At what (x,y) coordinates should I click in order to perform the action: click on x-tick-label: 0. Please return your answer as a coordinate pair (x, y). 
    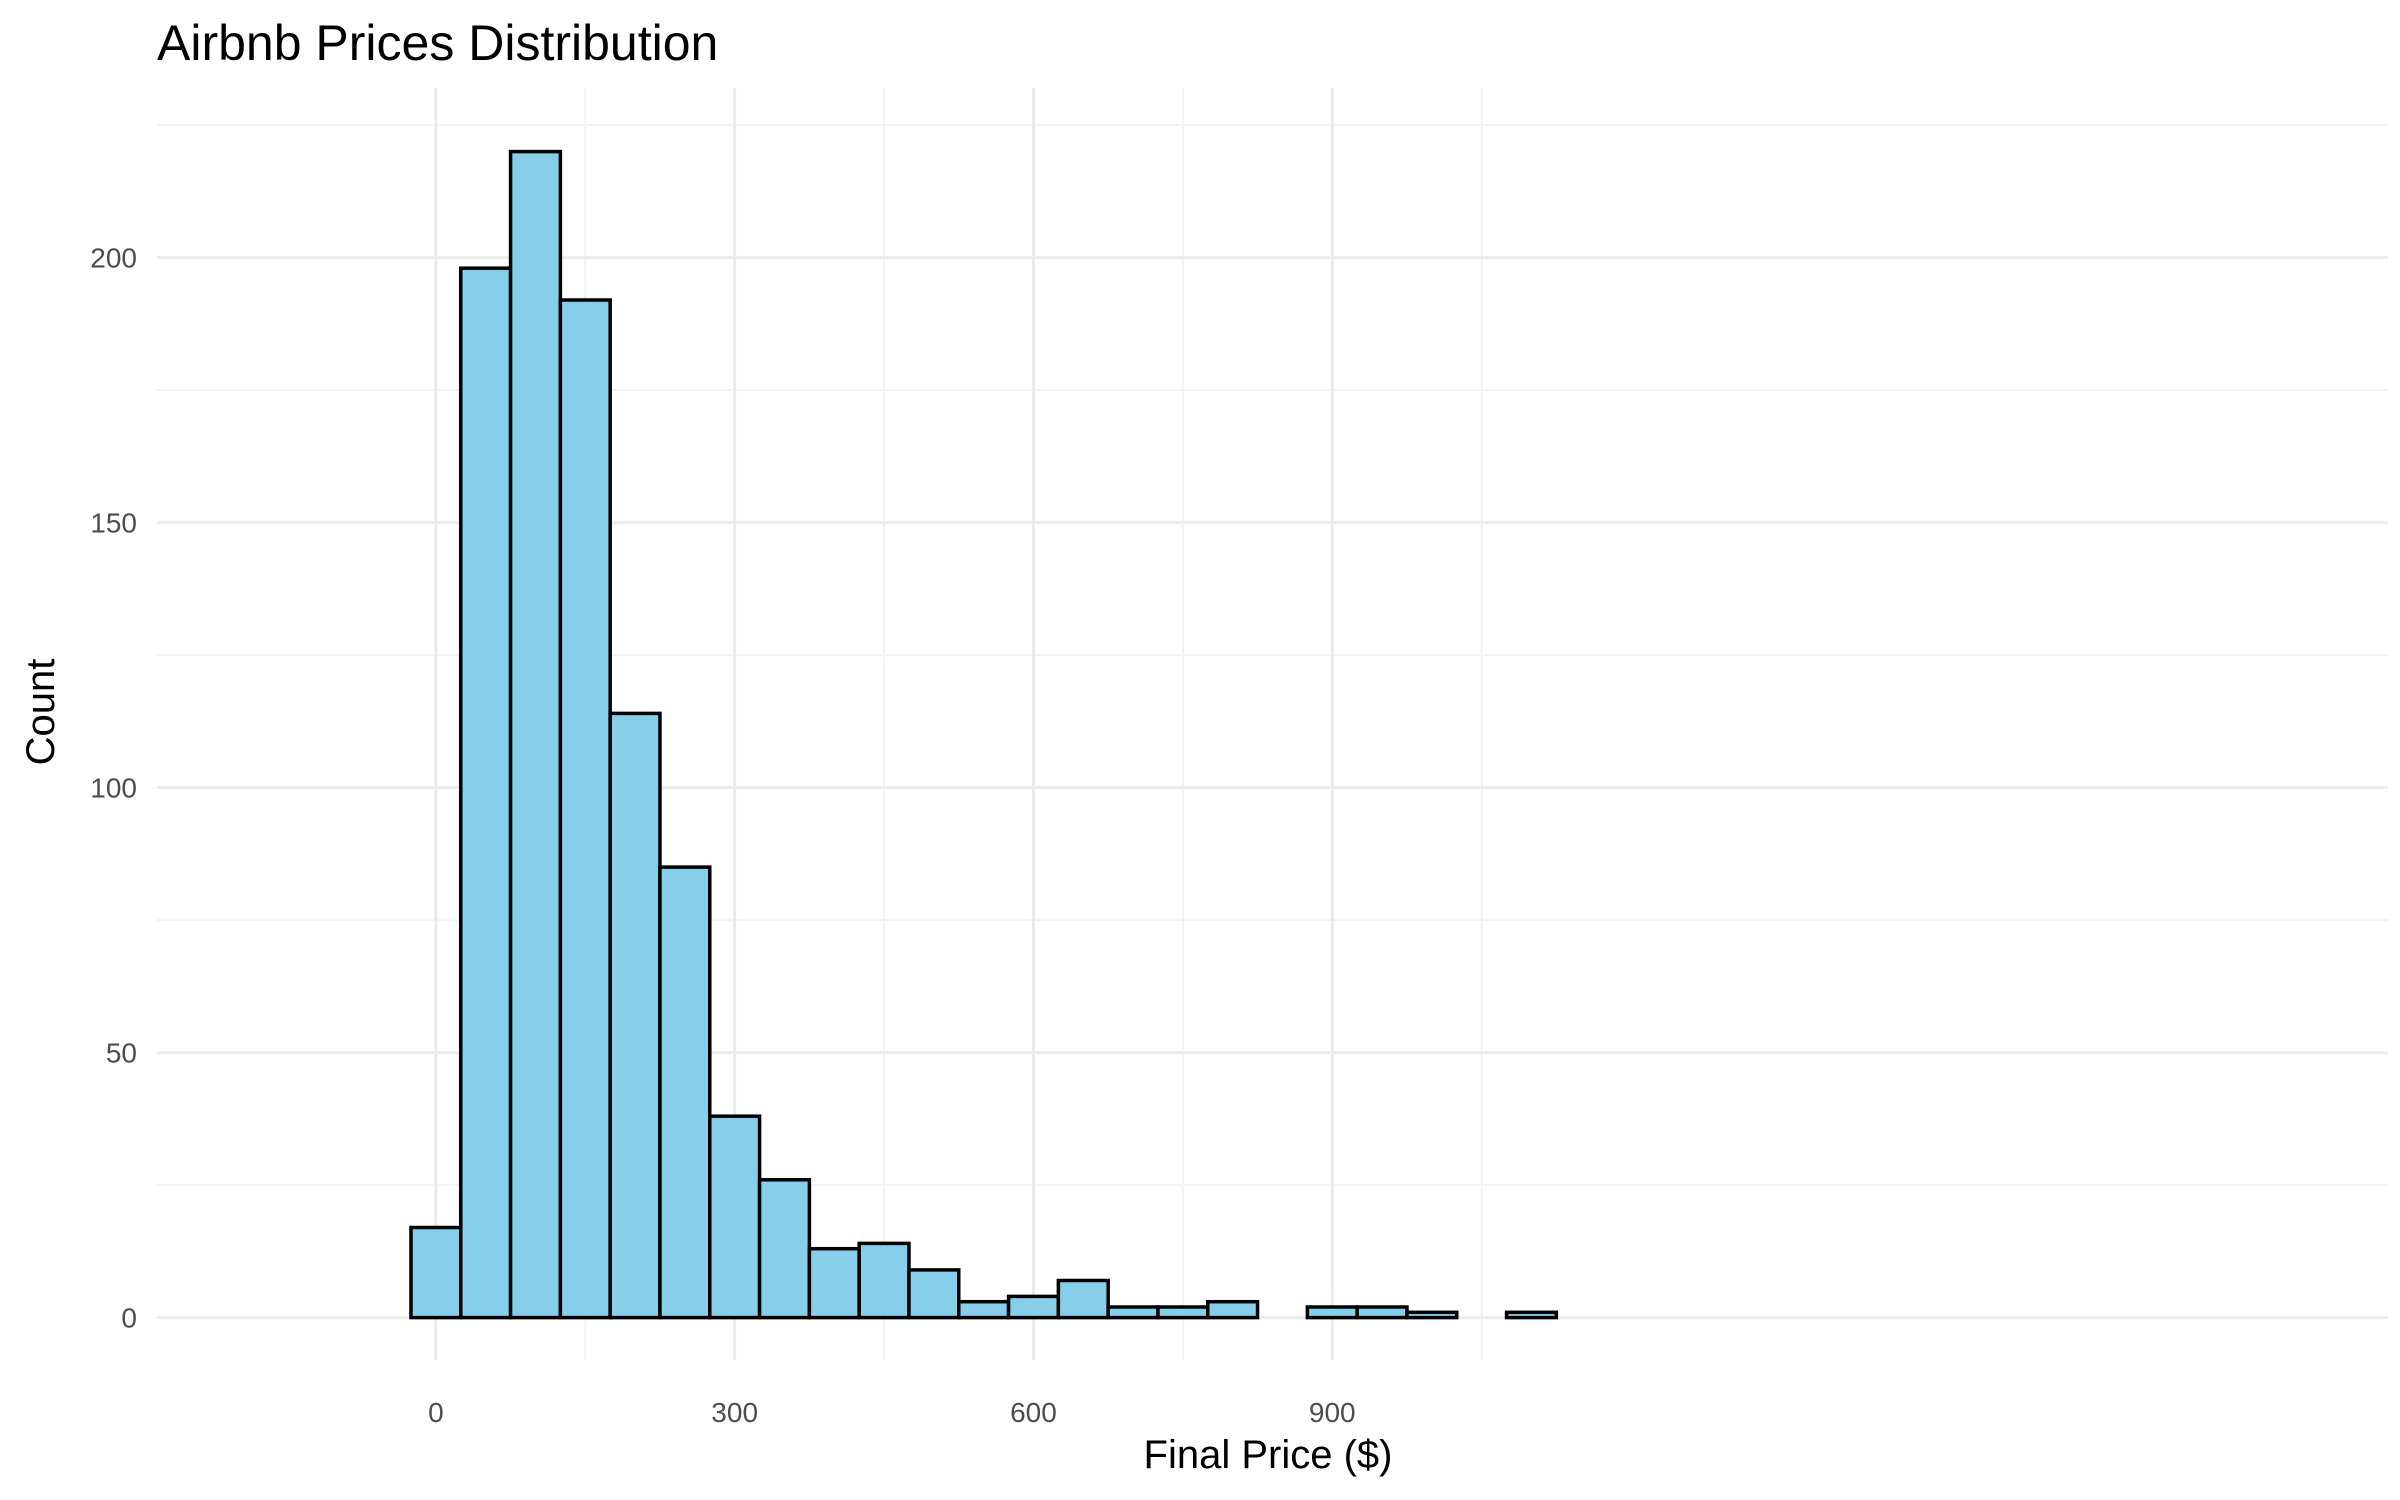
    Looking at the image, I should click on (436, 1412).